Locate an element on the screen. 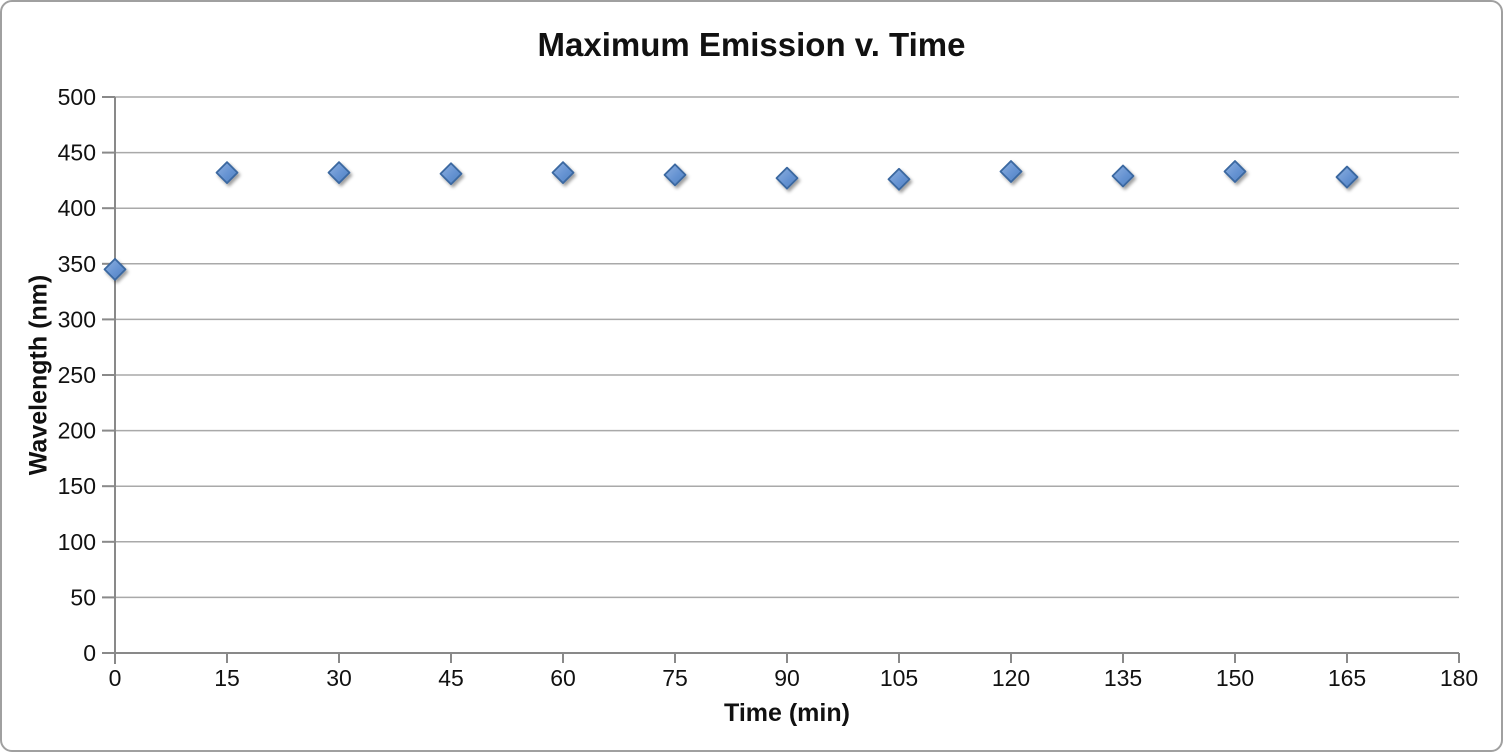  x-tick-label-45: 45 is located at coordinates (451, 678).